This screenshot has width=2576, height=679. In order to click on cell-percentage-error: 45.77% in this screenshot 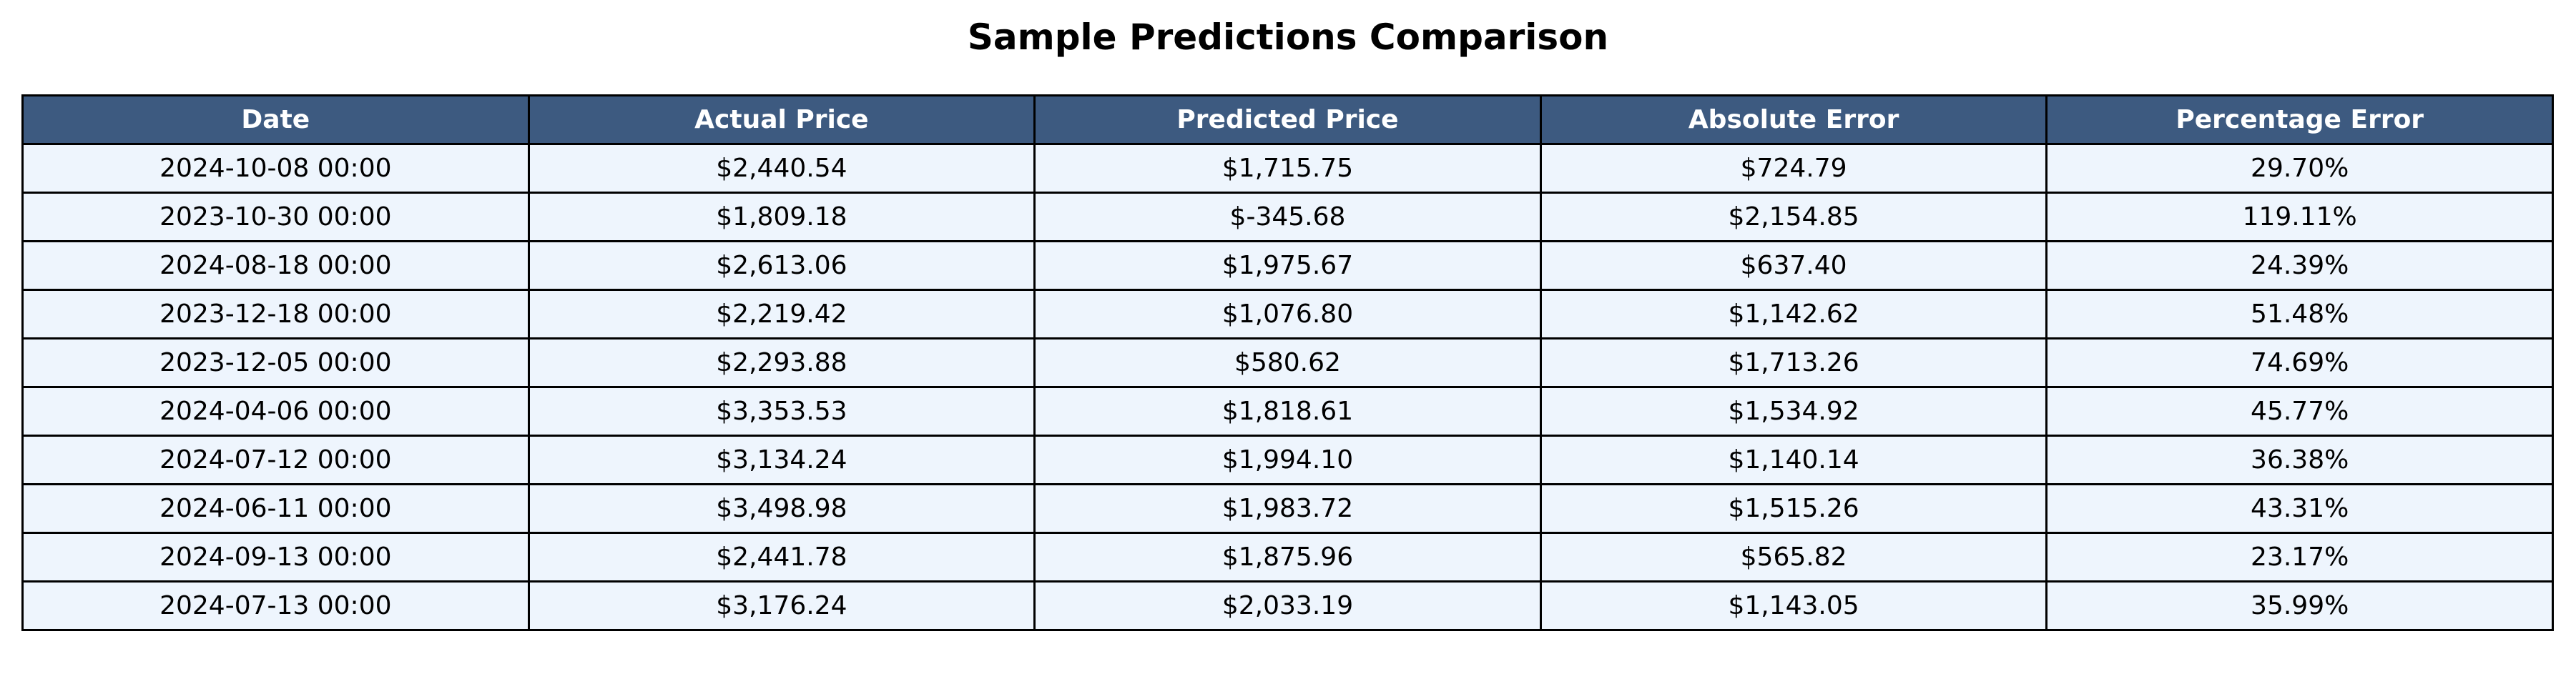, I will do `click(2300, 411)`.